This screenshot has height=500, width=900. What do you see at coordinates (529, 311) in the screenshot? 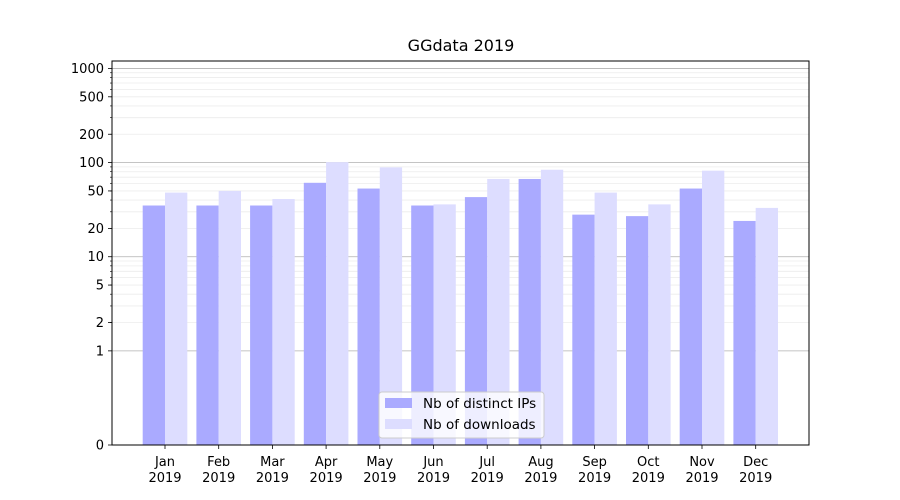
I see `bar-nb-of-distinct-ips-aug` at bounding box center [529, 311].